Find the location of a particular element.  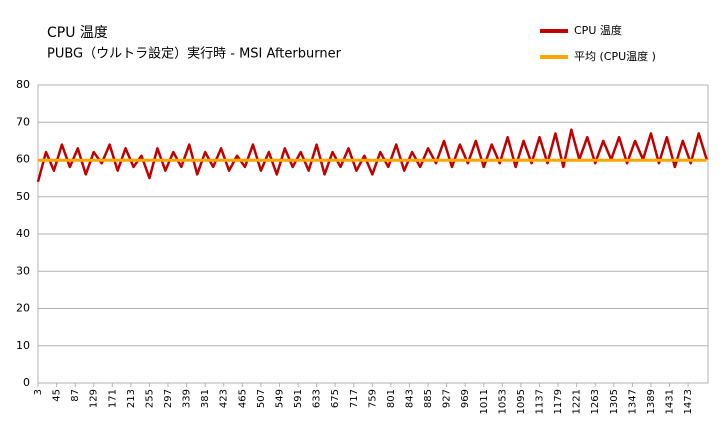

x-tick-label: 717 is located at coordinates (354, 398).